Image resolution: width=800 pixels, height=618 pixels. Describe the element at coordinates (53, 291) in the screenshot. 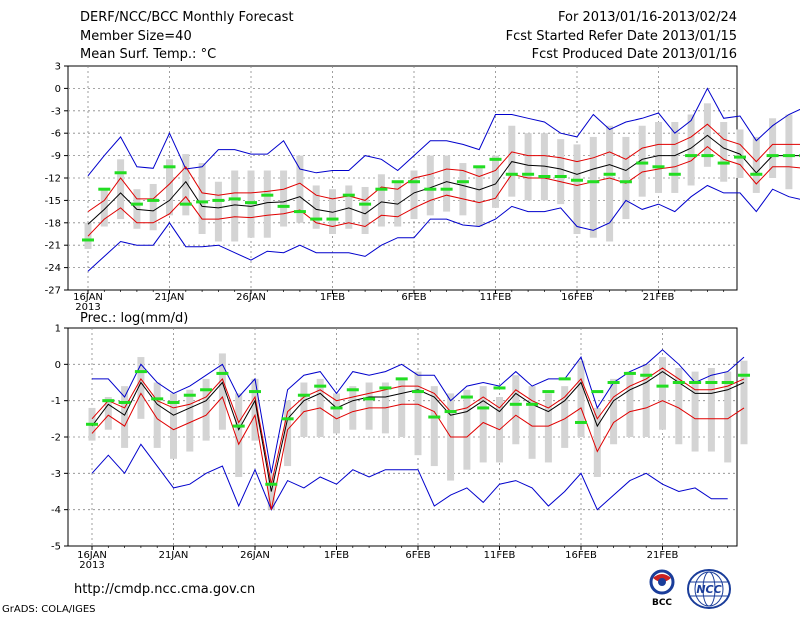

I see `panel1-ytick-label: -27` at that location.